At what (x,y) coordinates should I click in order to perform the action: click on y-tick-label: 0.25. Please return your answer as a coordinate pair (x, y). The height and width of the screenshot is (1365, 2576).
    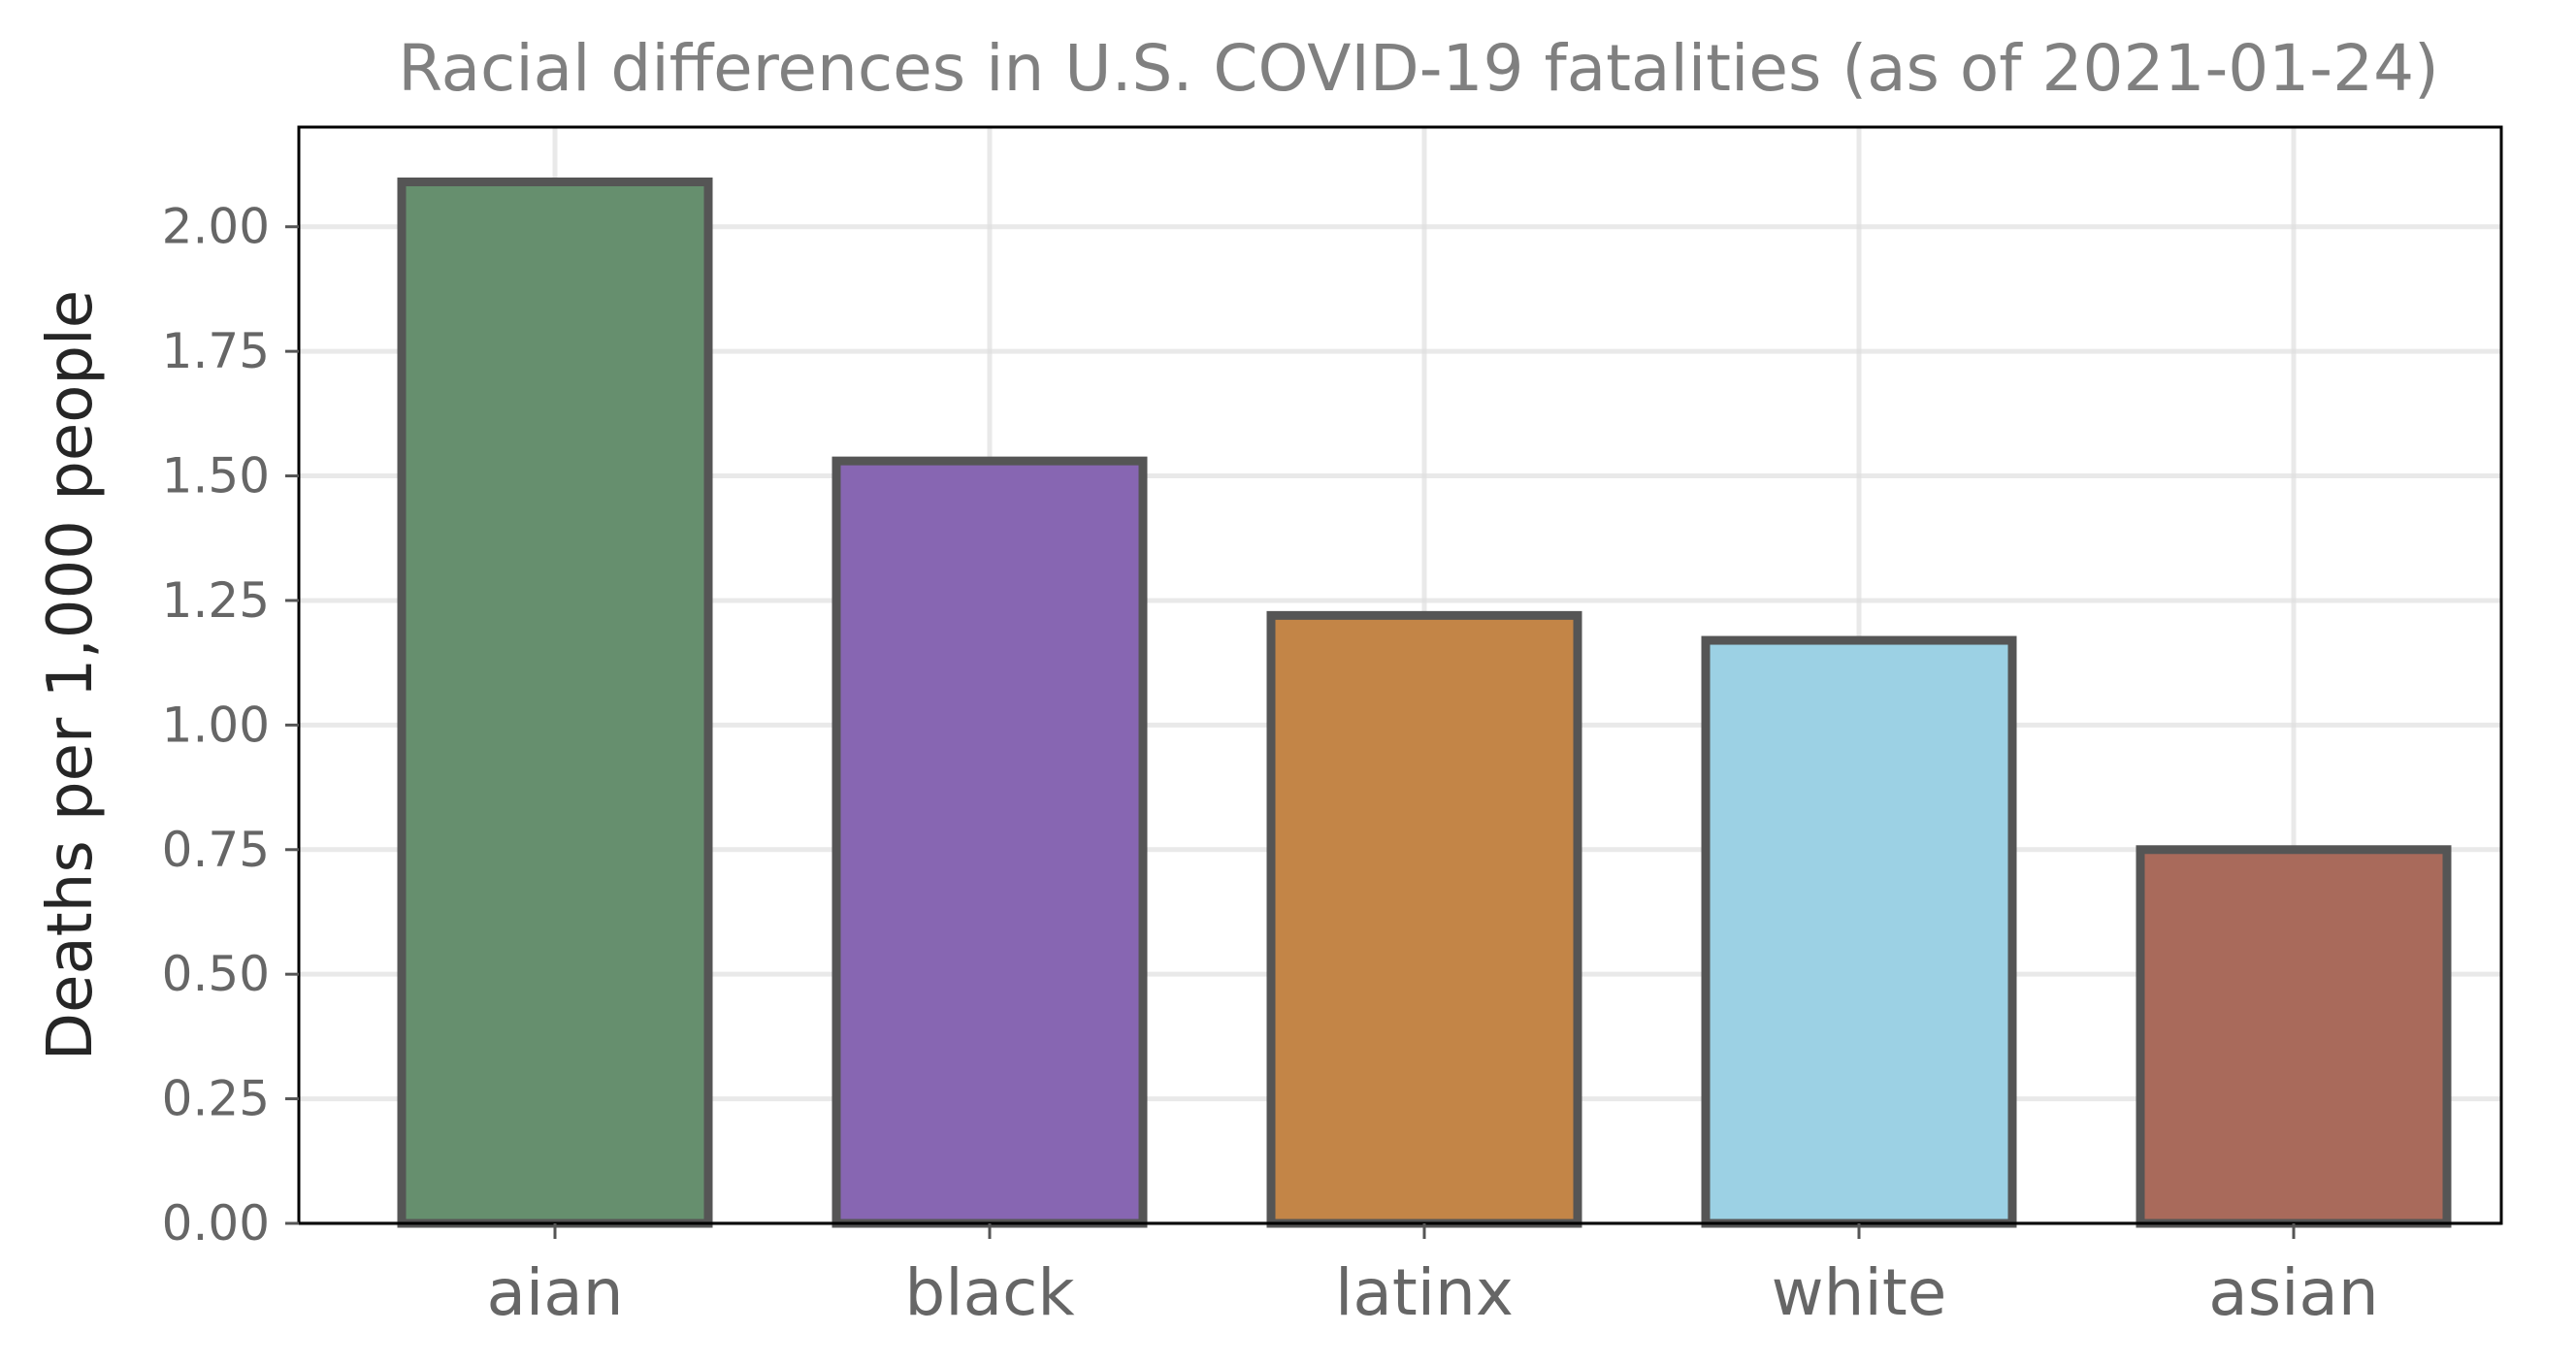
    Looking at the image, I should click on (216, 1099).